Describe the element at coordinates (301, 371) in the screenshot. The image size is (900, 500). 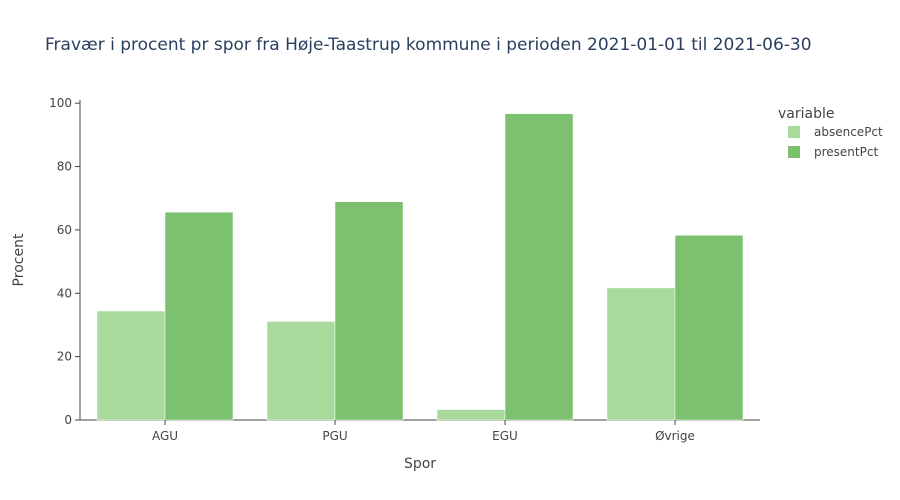
I see `bar-absencePct-pgu` at that location.